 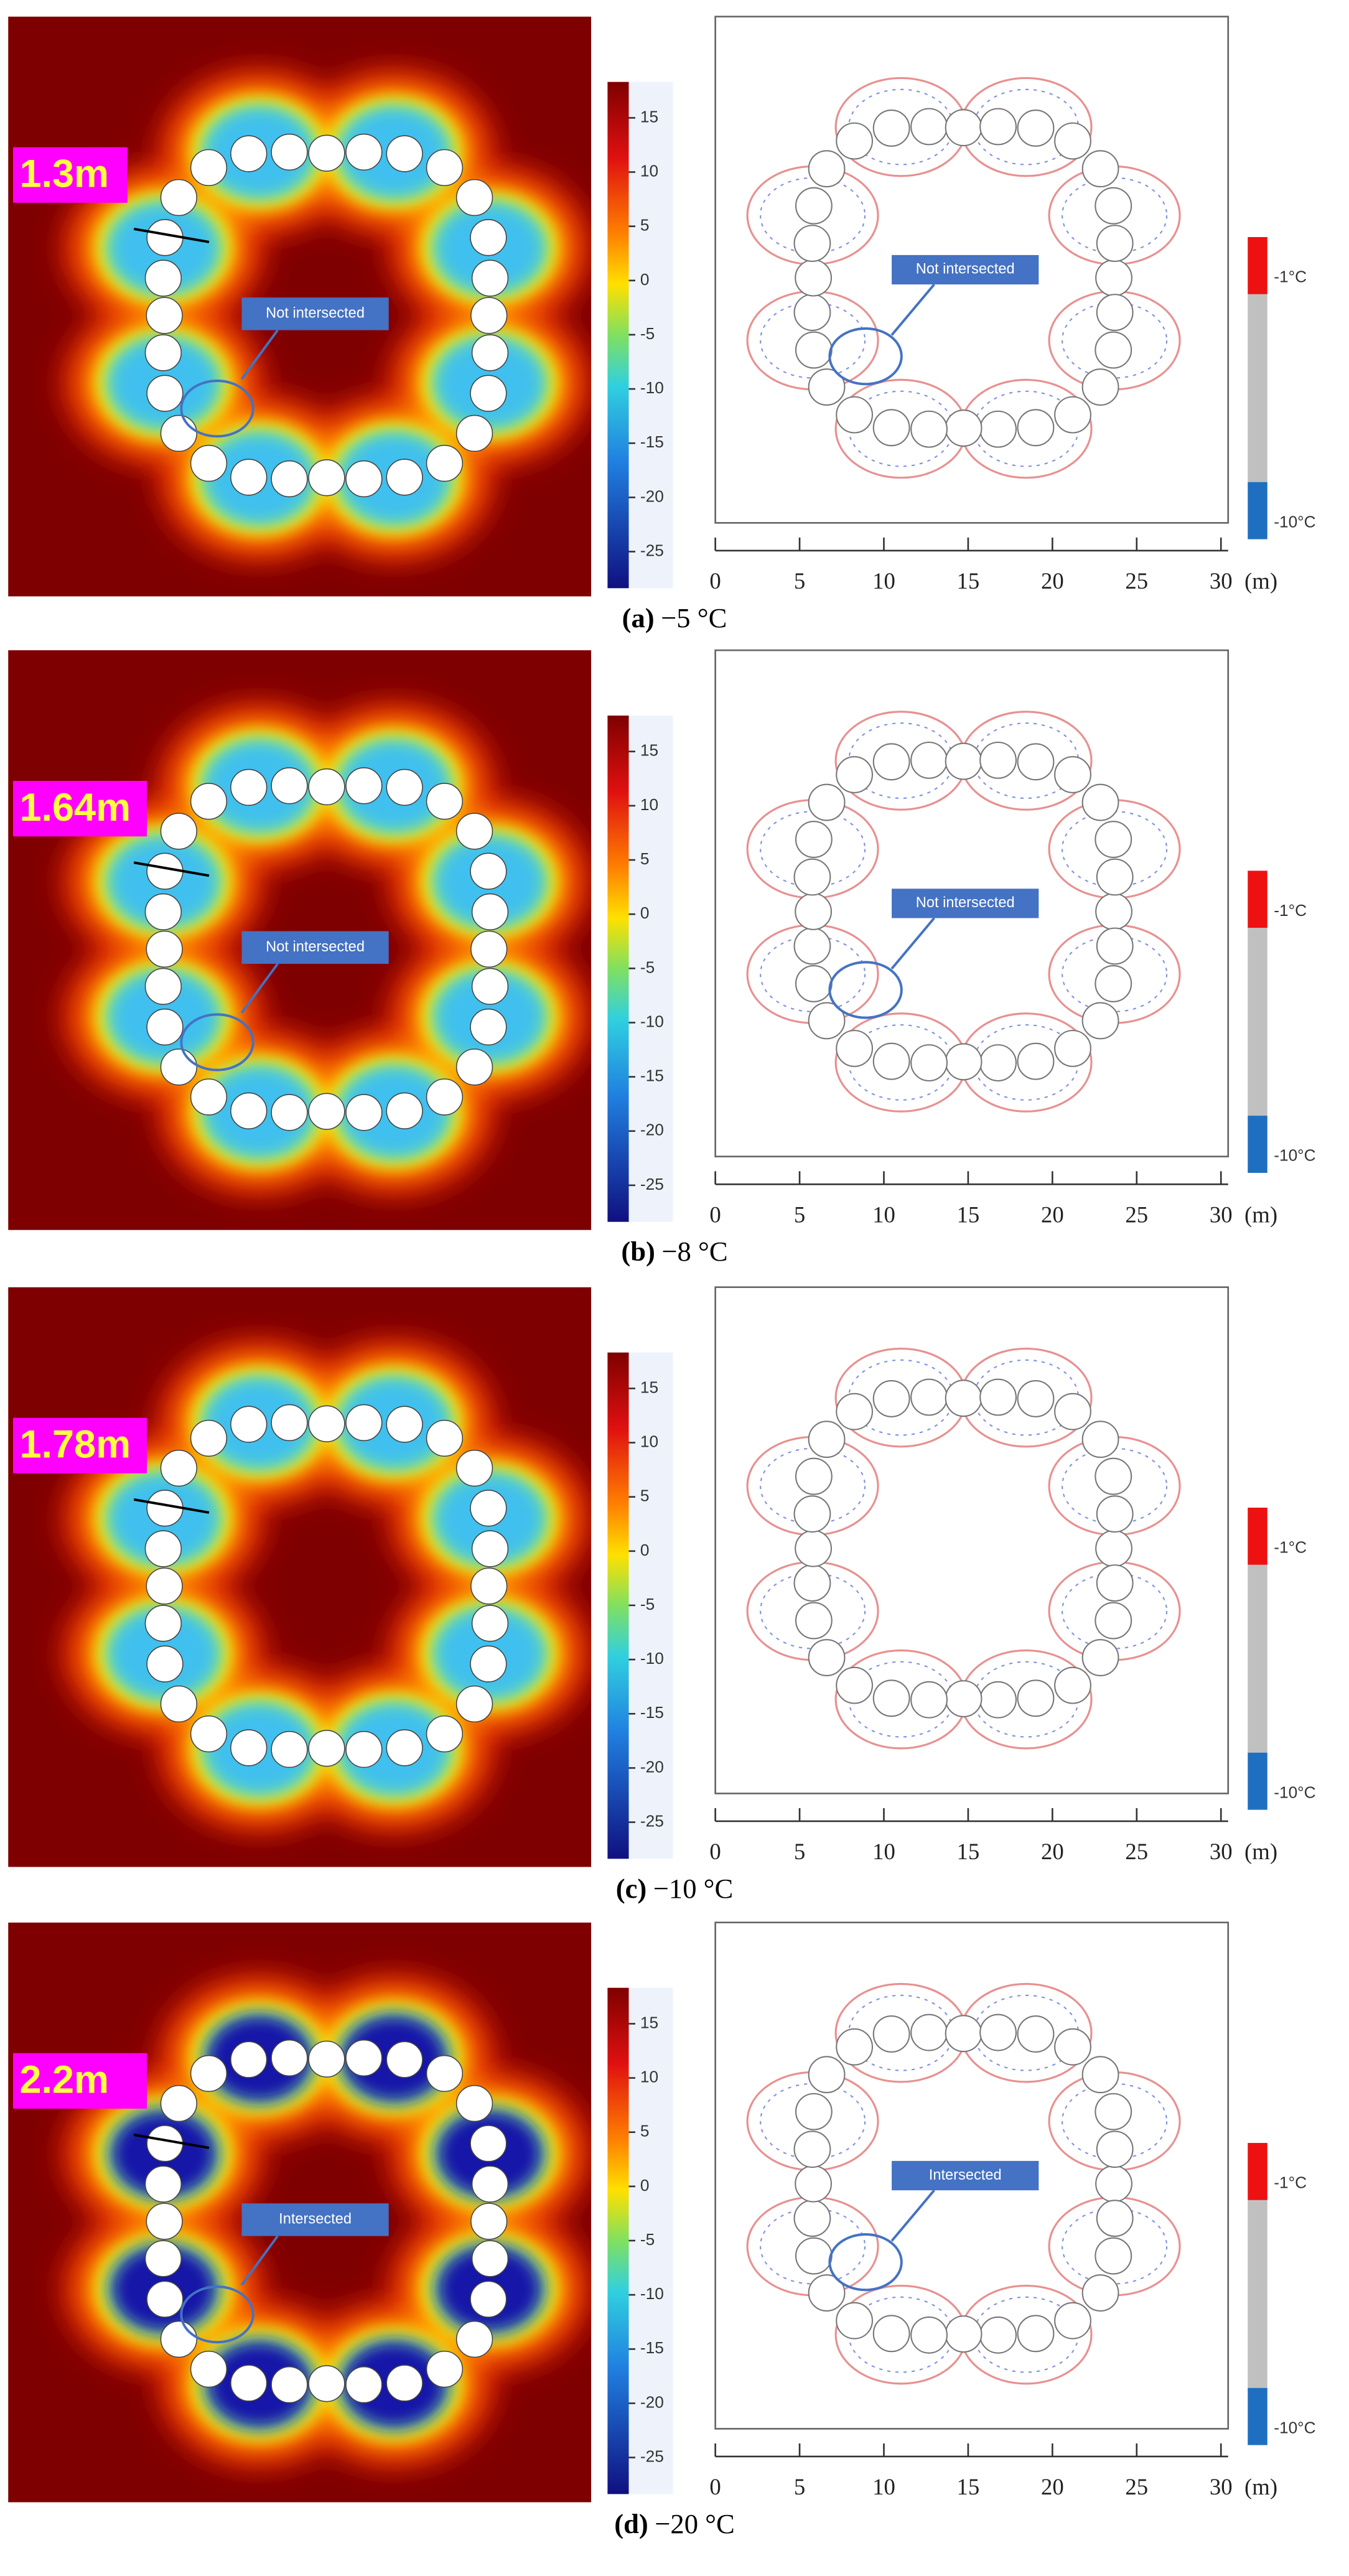 I want to click on legend-blue, so click(x=1257, y=510).